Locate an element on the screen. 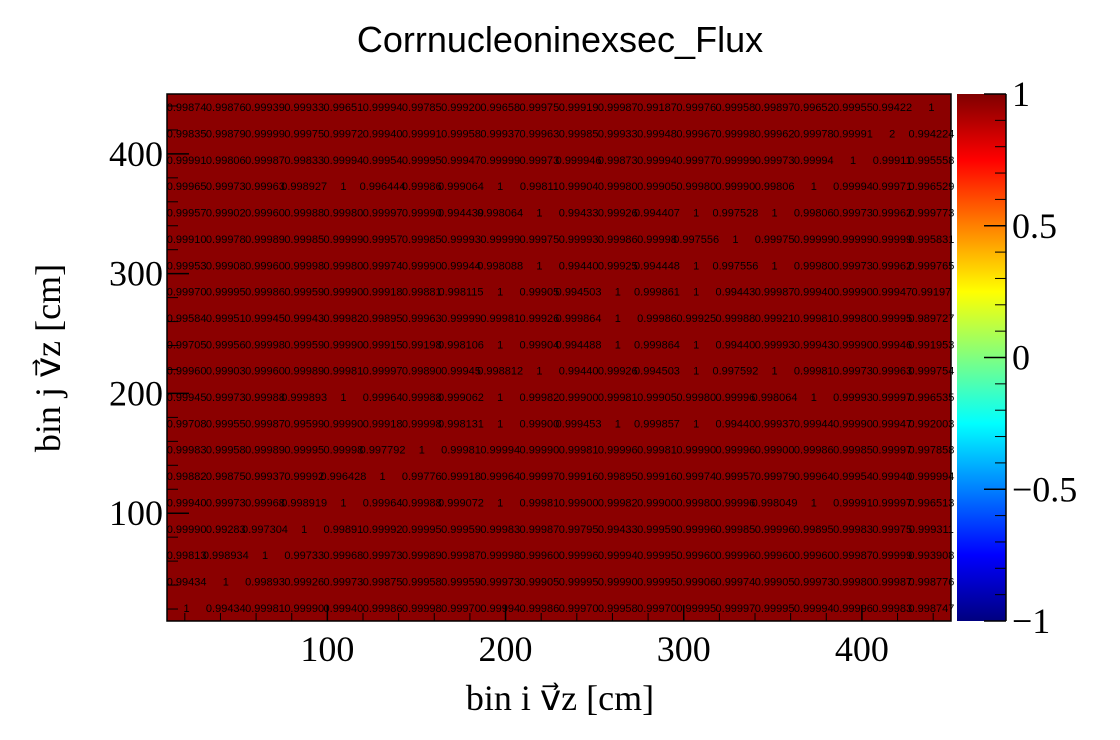 Image resolution: width=1120 pixels, height=740 pixels. y-tick-label: 400 is located at coordinates (136, 154).